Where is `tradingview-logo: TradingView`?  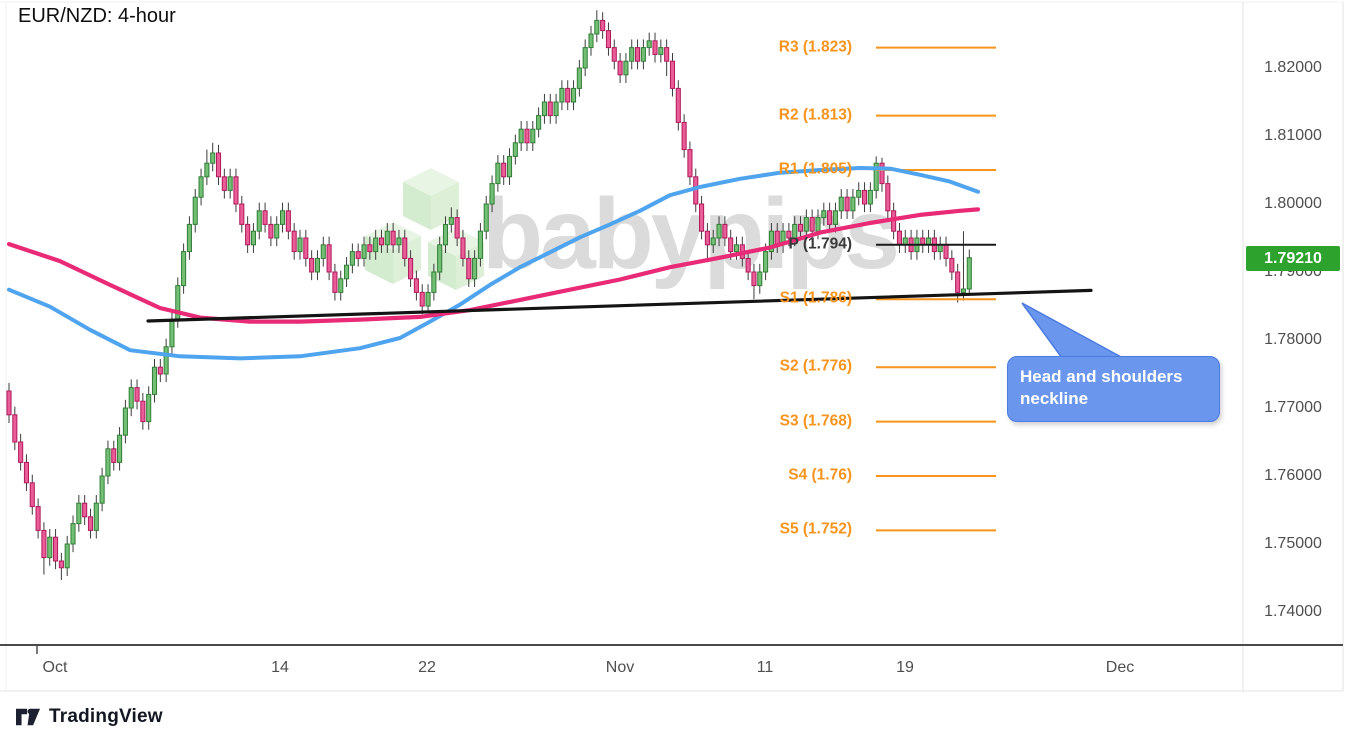 tradingview-logo: TradingView is located at coordinates (89, 717).